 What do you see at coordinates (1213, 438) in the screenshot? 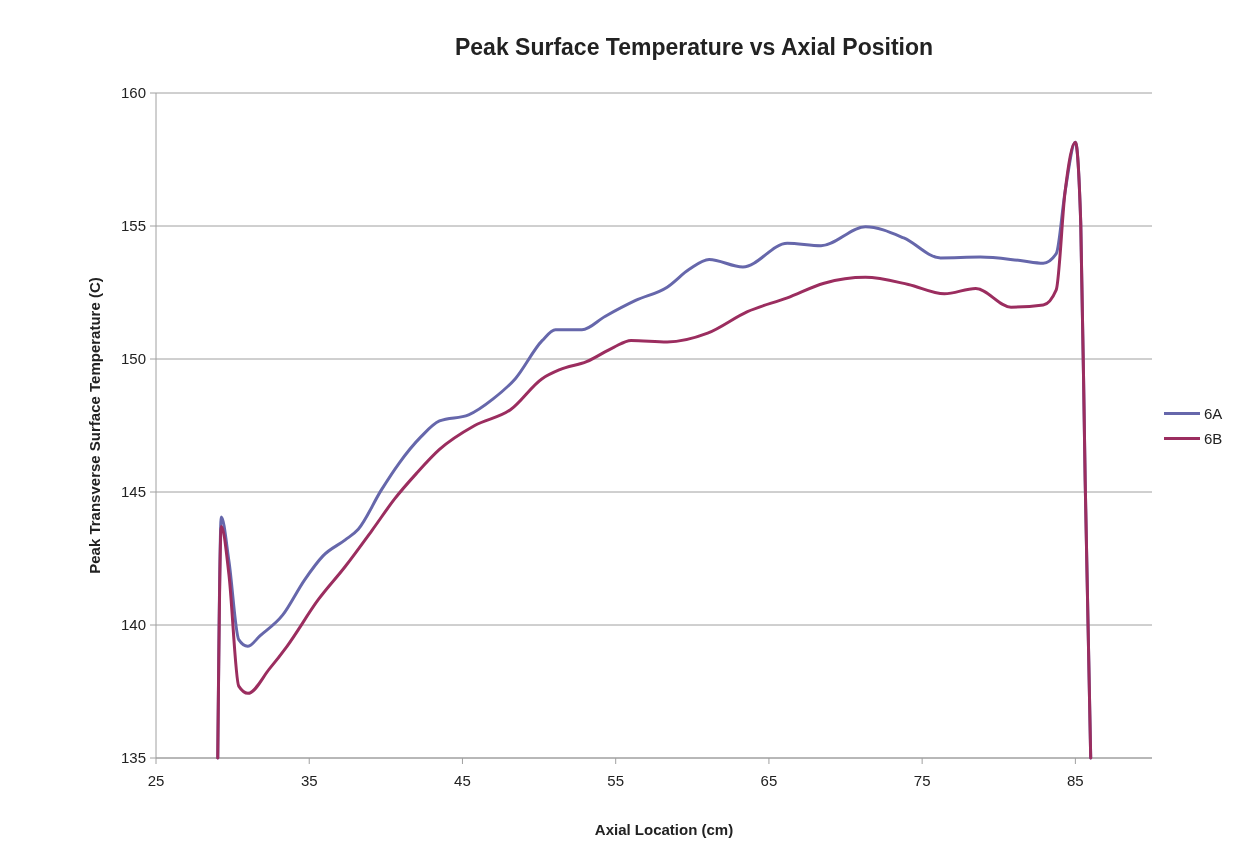
I see `legend-label: 6B` at bounding box center [1213, 438].